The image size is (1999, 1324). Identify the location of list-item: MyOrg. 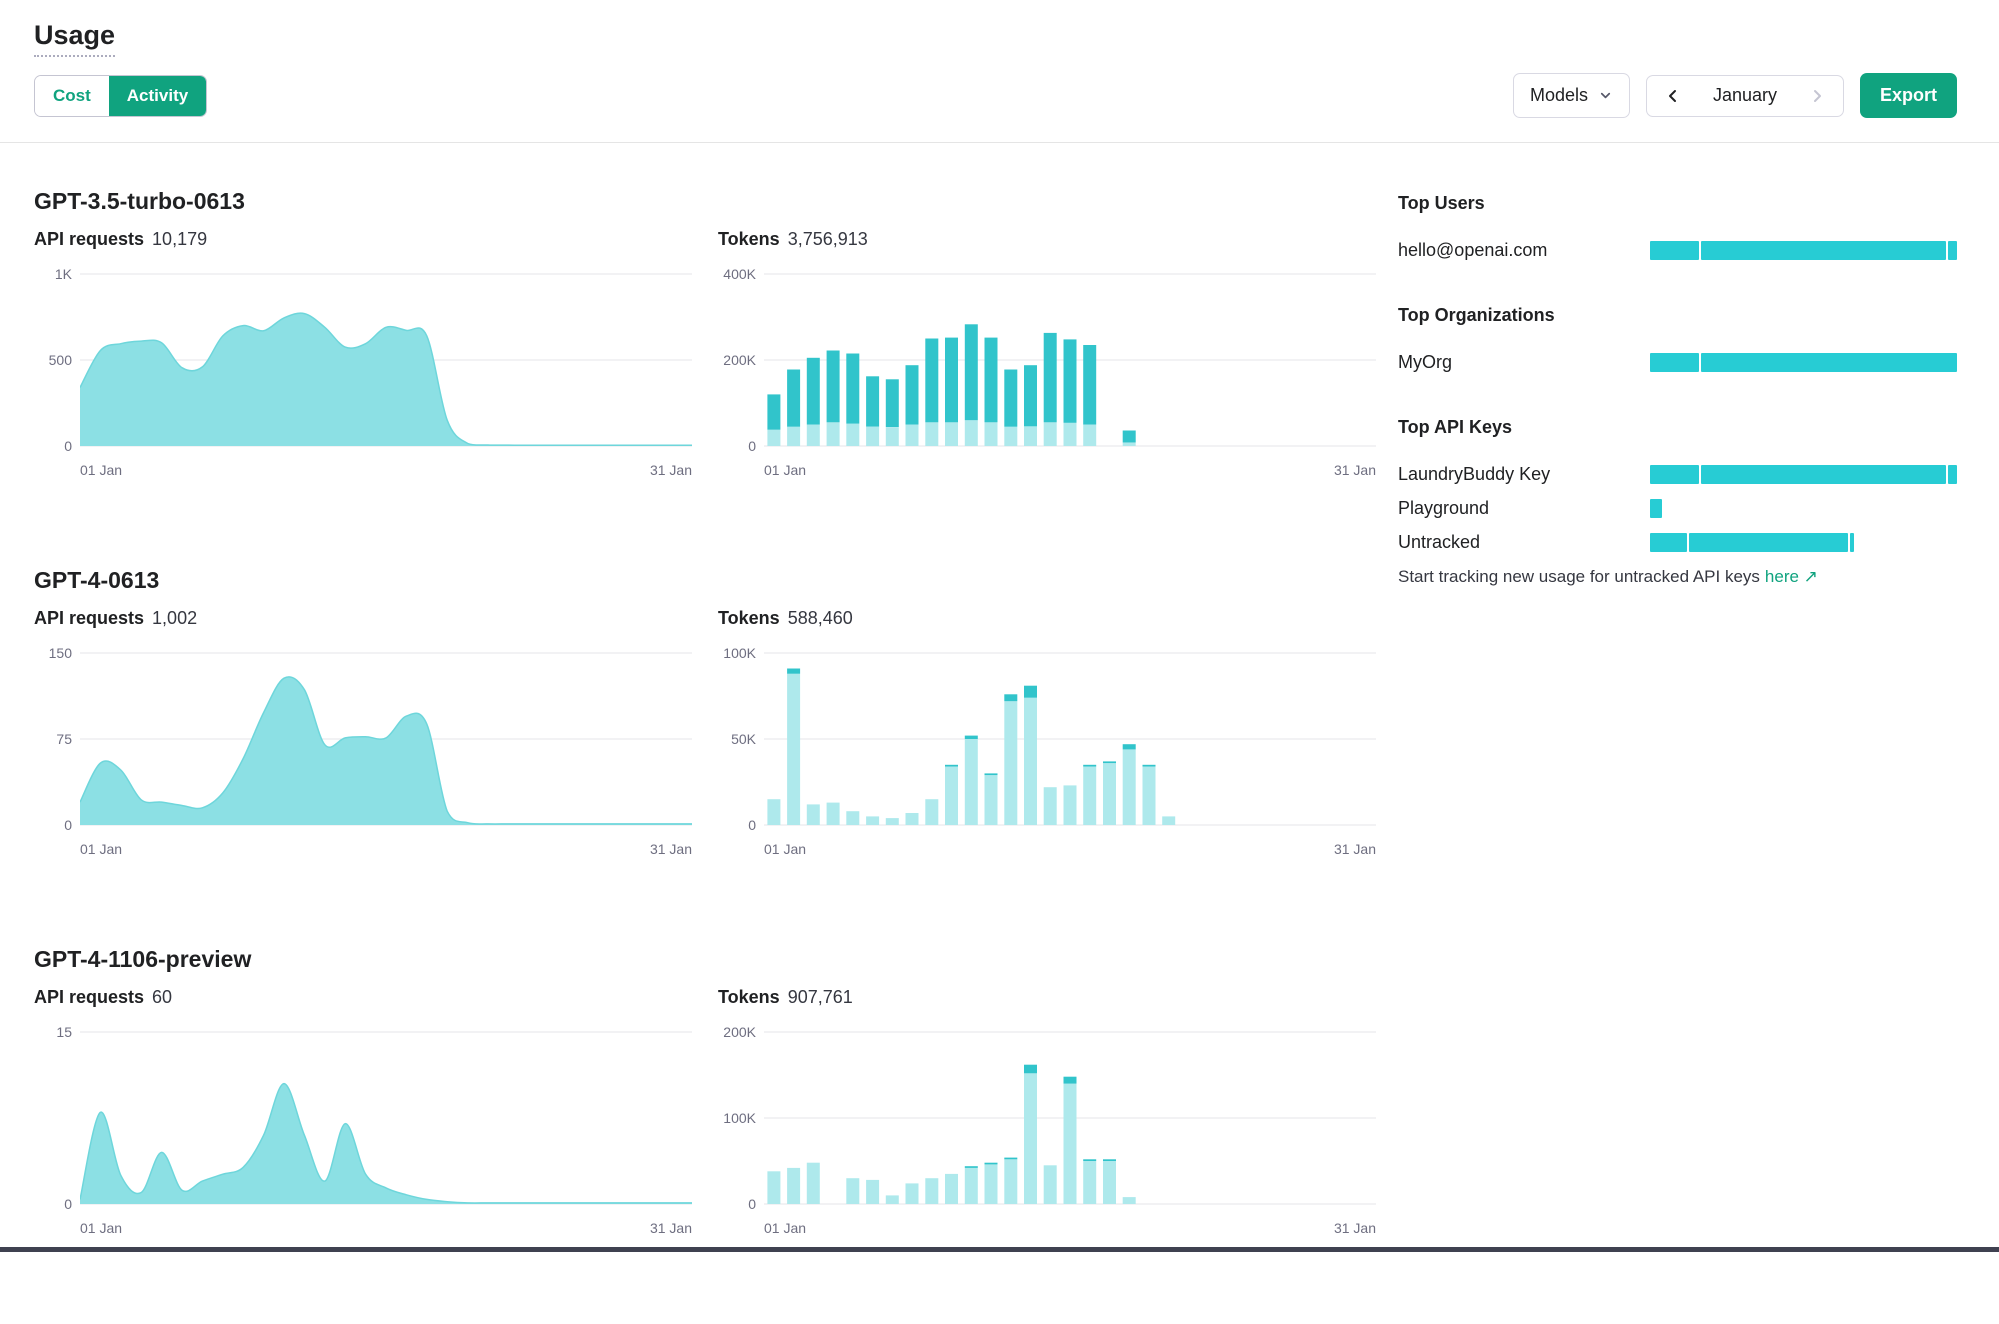
(1677, 362).